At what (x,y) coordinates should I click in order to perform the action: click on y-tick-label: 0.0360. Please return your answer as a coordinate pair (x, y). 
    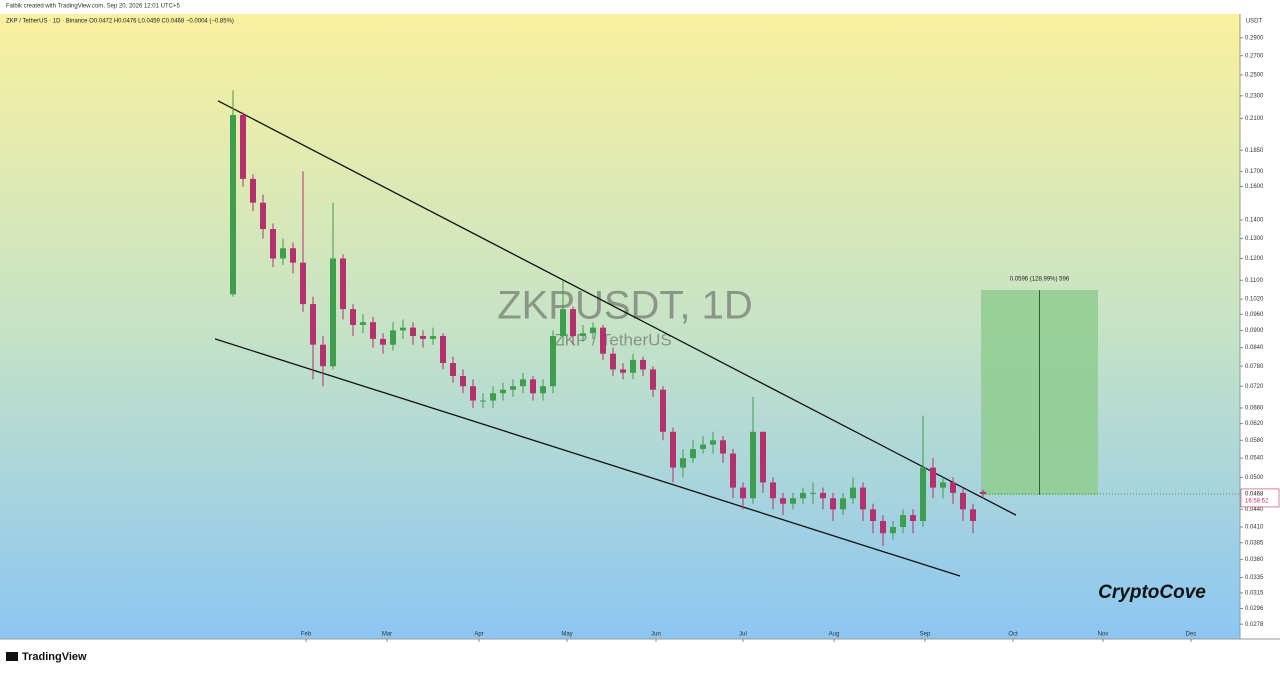
    Looking at the image, I should click on (1254, 560).